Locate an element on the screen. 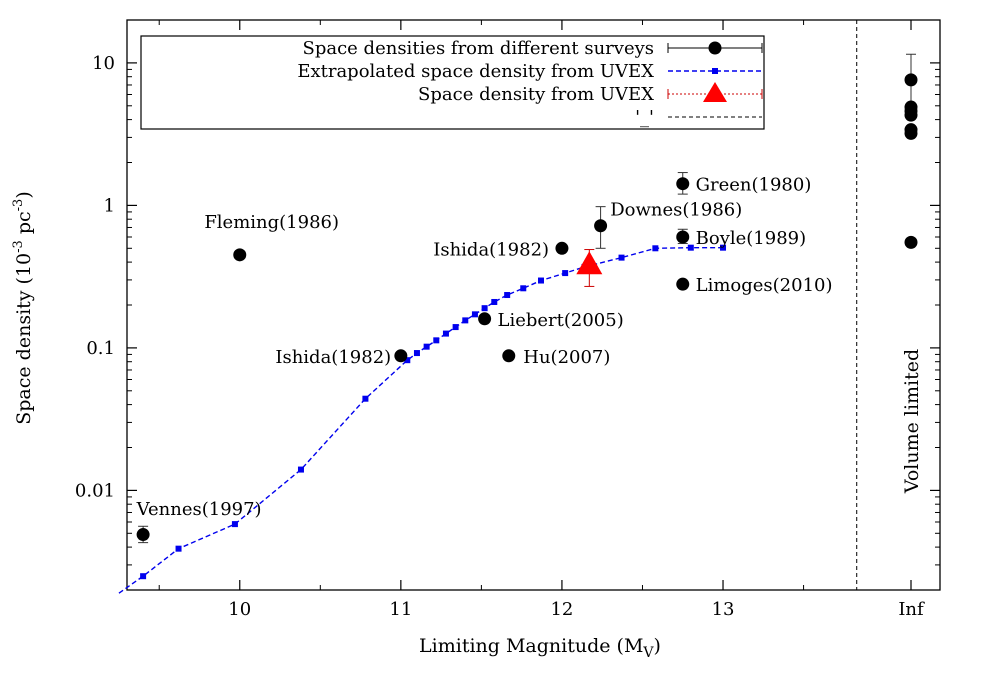 The width and height of the screenshot is (981, 687). y-tick-label: 0.01 is located at coordinates (95, 490).